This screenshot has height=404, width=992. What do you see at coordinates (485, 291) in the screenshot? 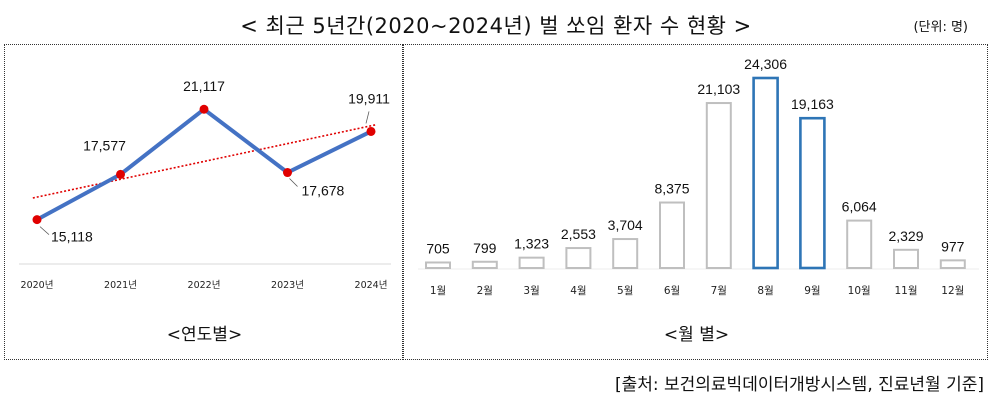
I see `x-tick-label: 2월` at bounding box center [485, 291].